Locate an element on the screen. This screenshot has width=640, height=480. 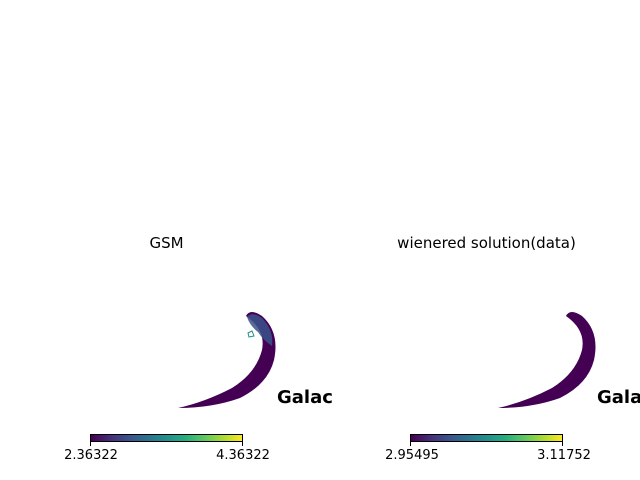
wiener-title: wienered solution(data) is located at coordinates (486, 243).